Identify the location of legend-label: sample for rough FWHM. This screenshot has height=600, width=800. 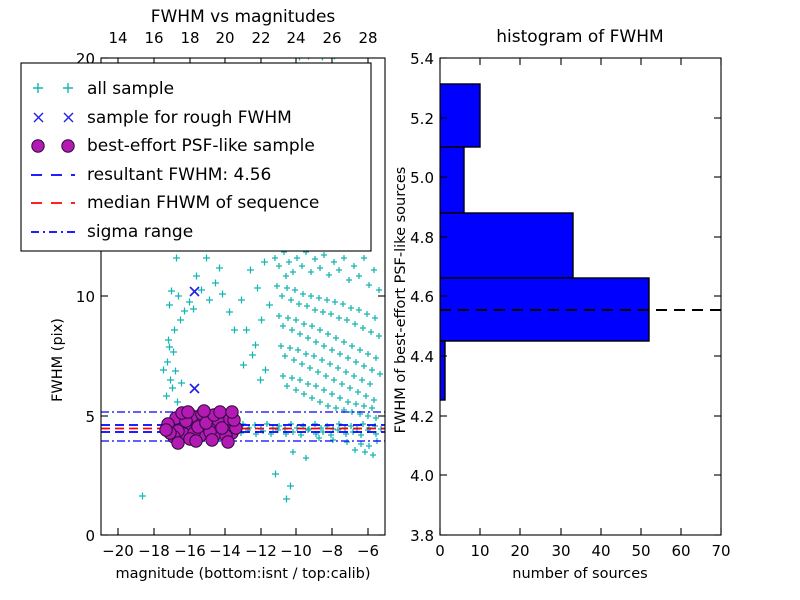
(189, 118).